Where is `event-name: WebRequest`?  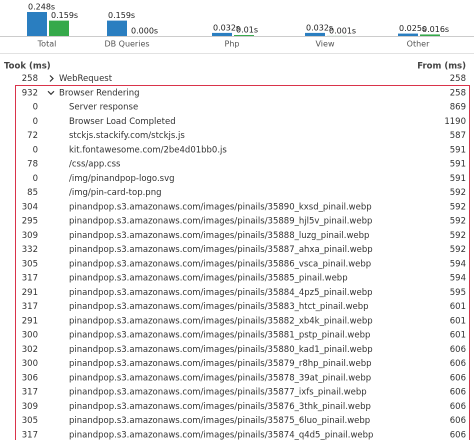
event-name: WebRequest is located at coordinates (86, 79).